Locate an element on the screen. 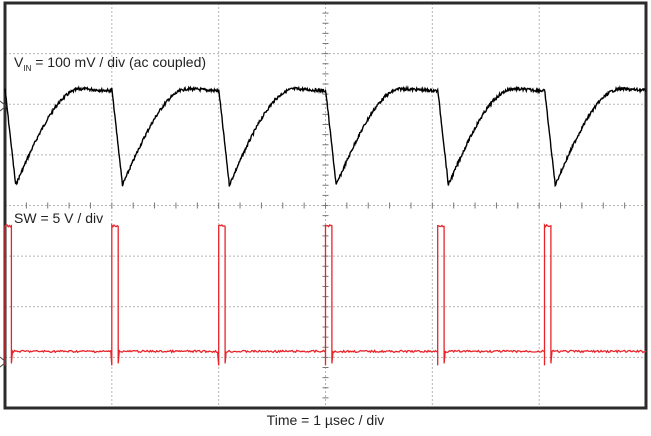  vin-label-subscript: IN is located at coordinates (27, 68).